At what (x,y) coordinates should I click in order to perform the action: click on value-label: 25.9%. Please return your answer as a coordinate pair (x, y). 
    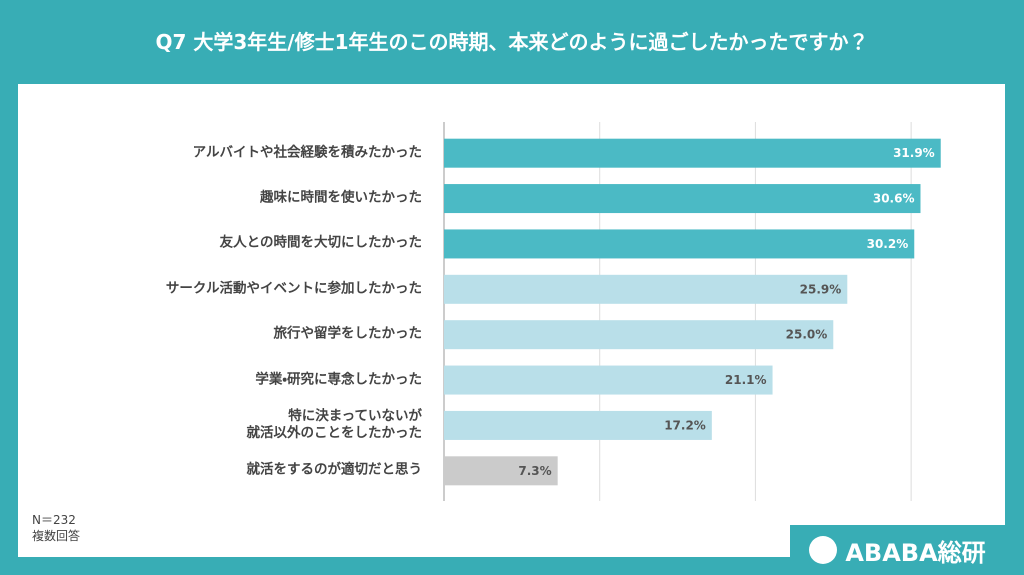
    Looking at the image, I should click on (821, 289).